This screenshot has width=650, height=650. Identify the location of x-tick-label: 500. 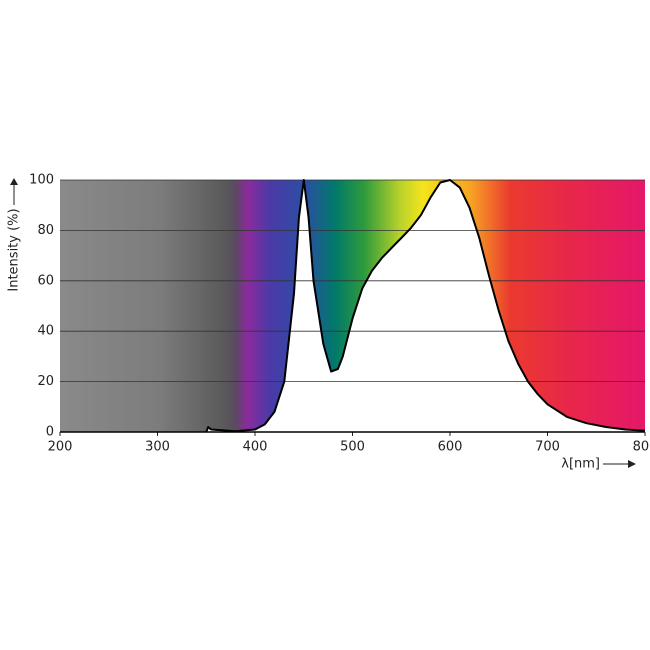
(352, 447).